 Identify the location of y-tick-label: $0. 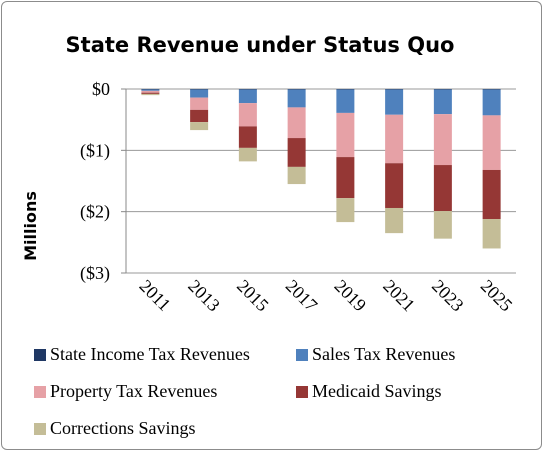
(101, 89).